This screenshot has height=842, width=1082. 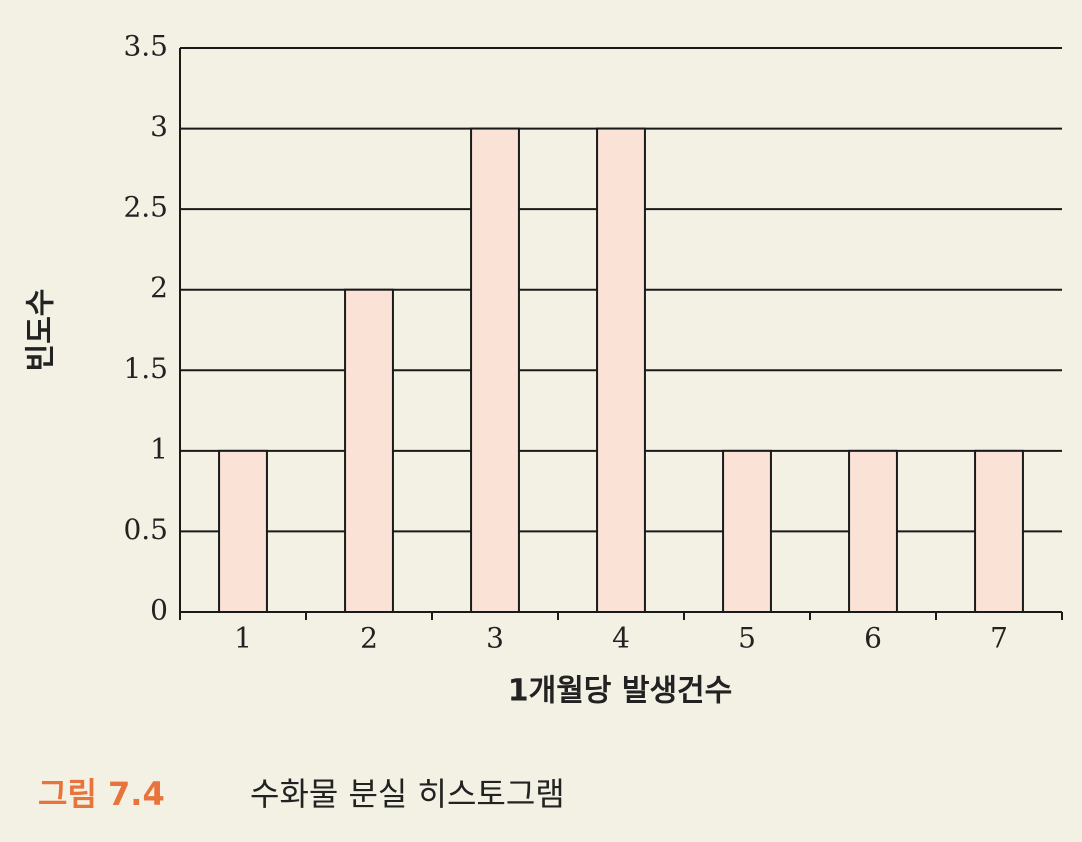 I want to click on y-tick-label: 1.5, so click(x=145, y=368).